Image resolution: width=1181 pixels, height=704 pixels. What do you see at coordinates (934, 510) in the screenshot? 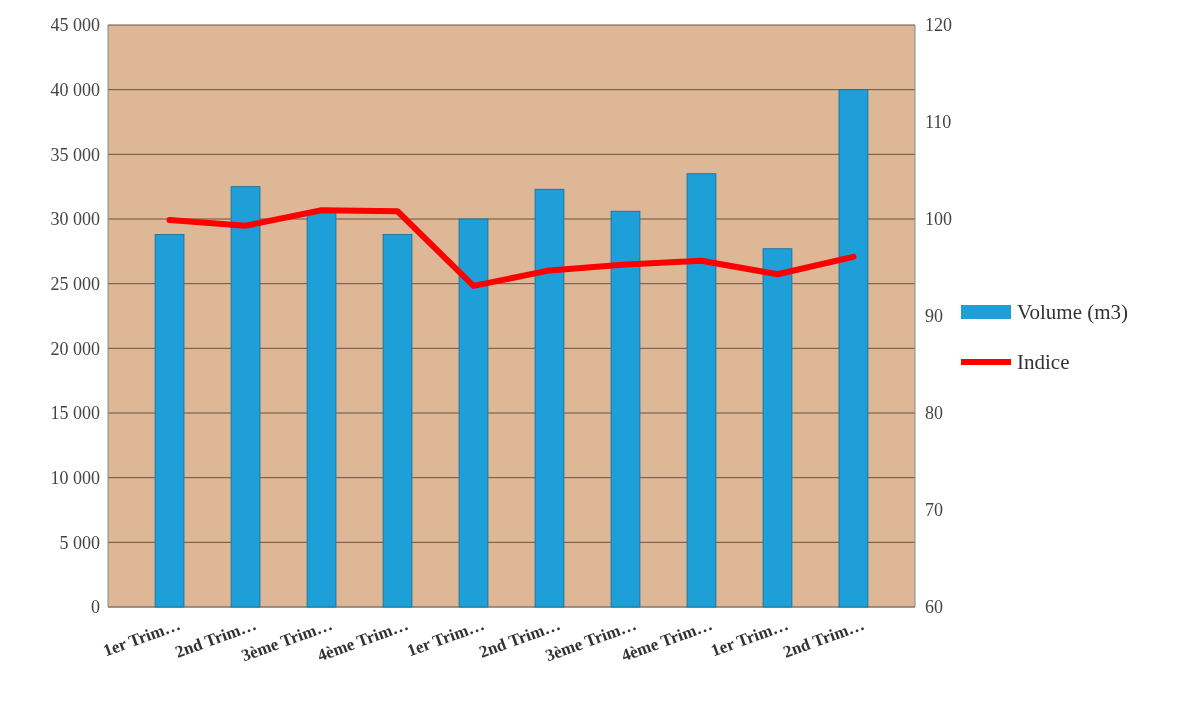
I see `y2-tick-label: 70` at bounding box center [934, 510].